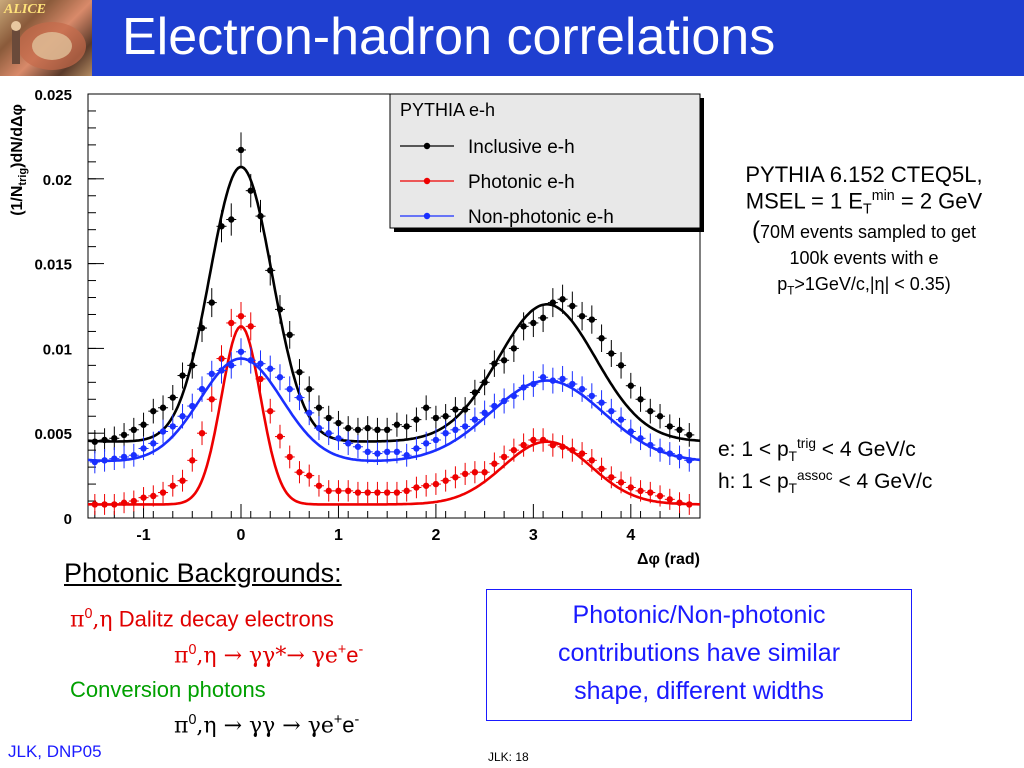 This screenshot has width=1024, height=768. Describe the element at coordinates (352, 655) in the screenshot. I see `dalitz-eq-e: e` at that location.